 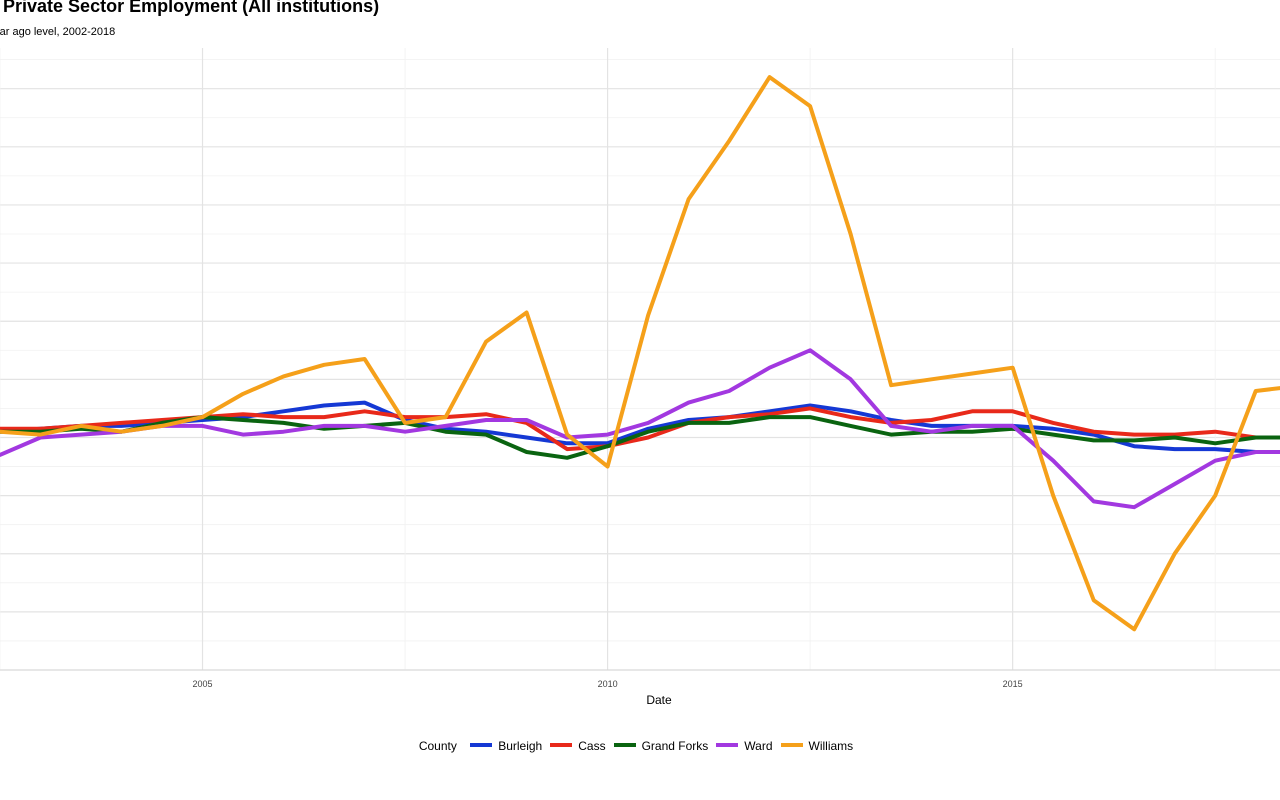 I want to click on legend-item-burleigh: Burleigh, so click(x=506, y=745).